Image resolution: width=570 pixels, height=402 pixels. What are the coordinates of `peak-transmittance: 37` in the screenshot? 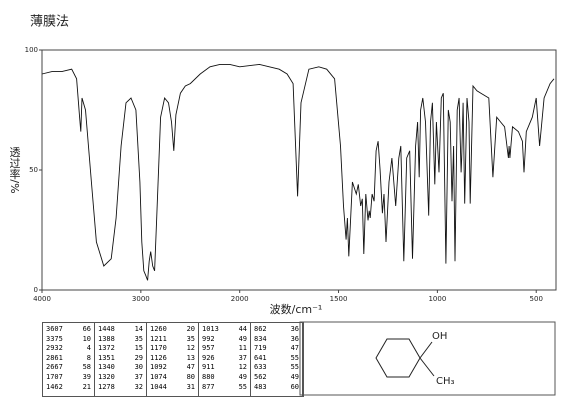 It's located at (242, 357).